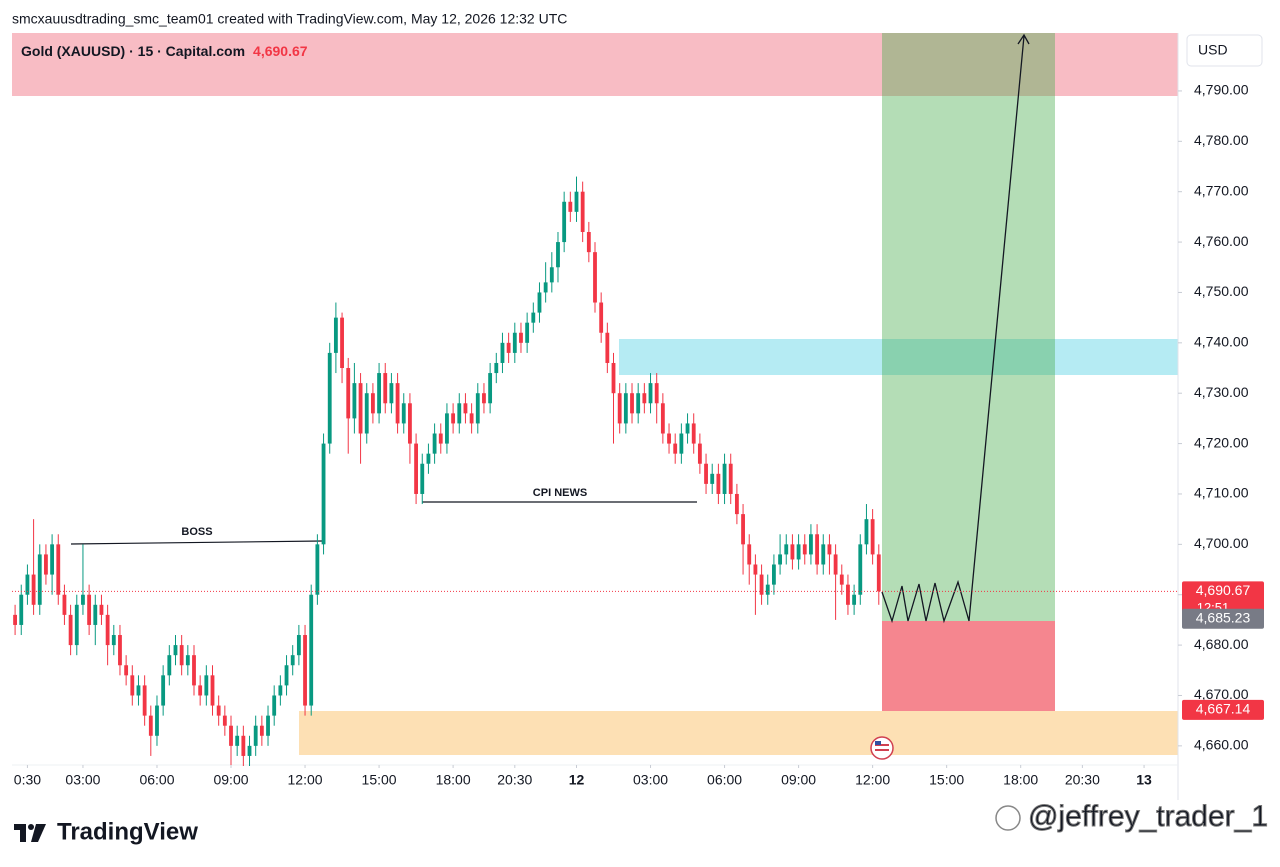 This screenshot has height=867, width=1280. Describe the element at coordinates (305, 780) in the screenshot. I see `x-tick-label: 12:00` at that location.